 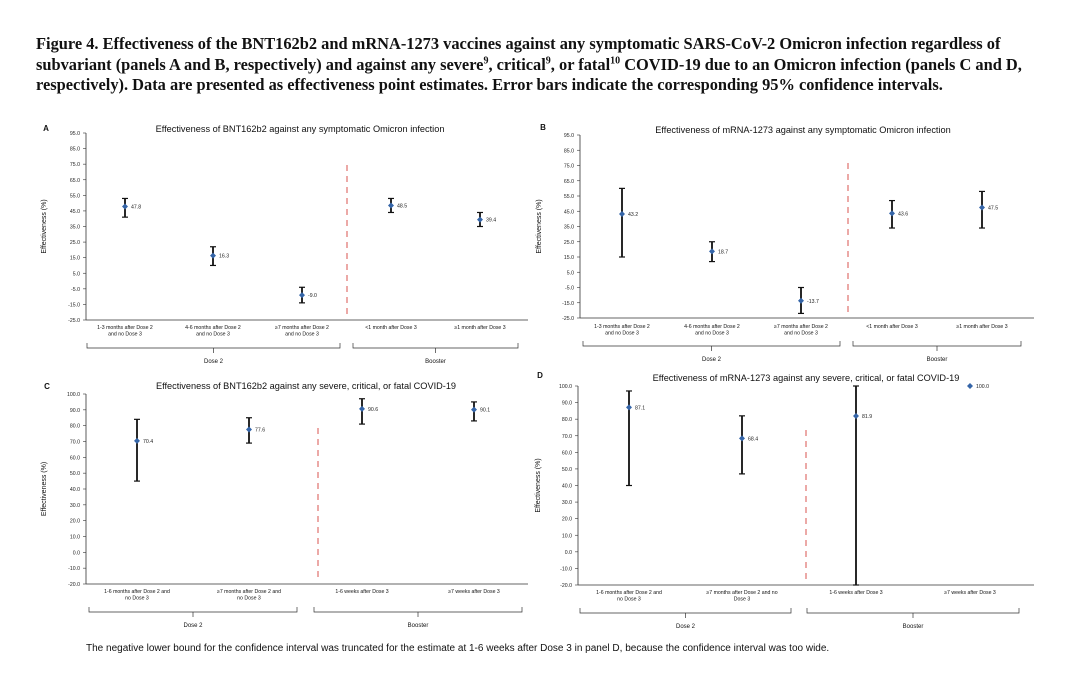 I want to click on data-label: 47.8, so click(x=136, y=208).